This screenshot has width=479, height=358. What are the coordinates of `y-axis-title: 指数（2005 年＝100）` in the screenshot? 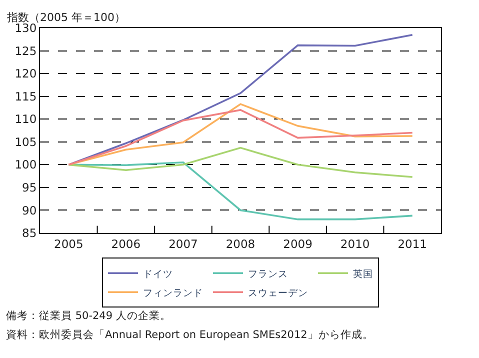 It's located at (66, 17).